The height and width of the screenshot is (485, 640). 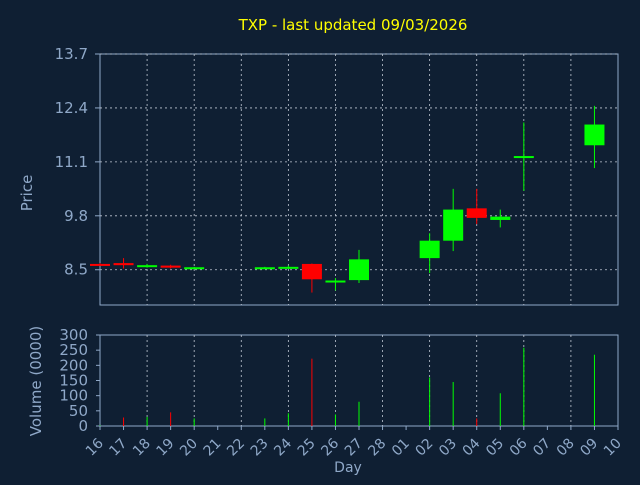 What do you see at coordinates (73, 350) in the screenshot?
I see `volume-tick-label: 250` at bounding box center [73, 350].